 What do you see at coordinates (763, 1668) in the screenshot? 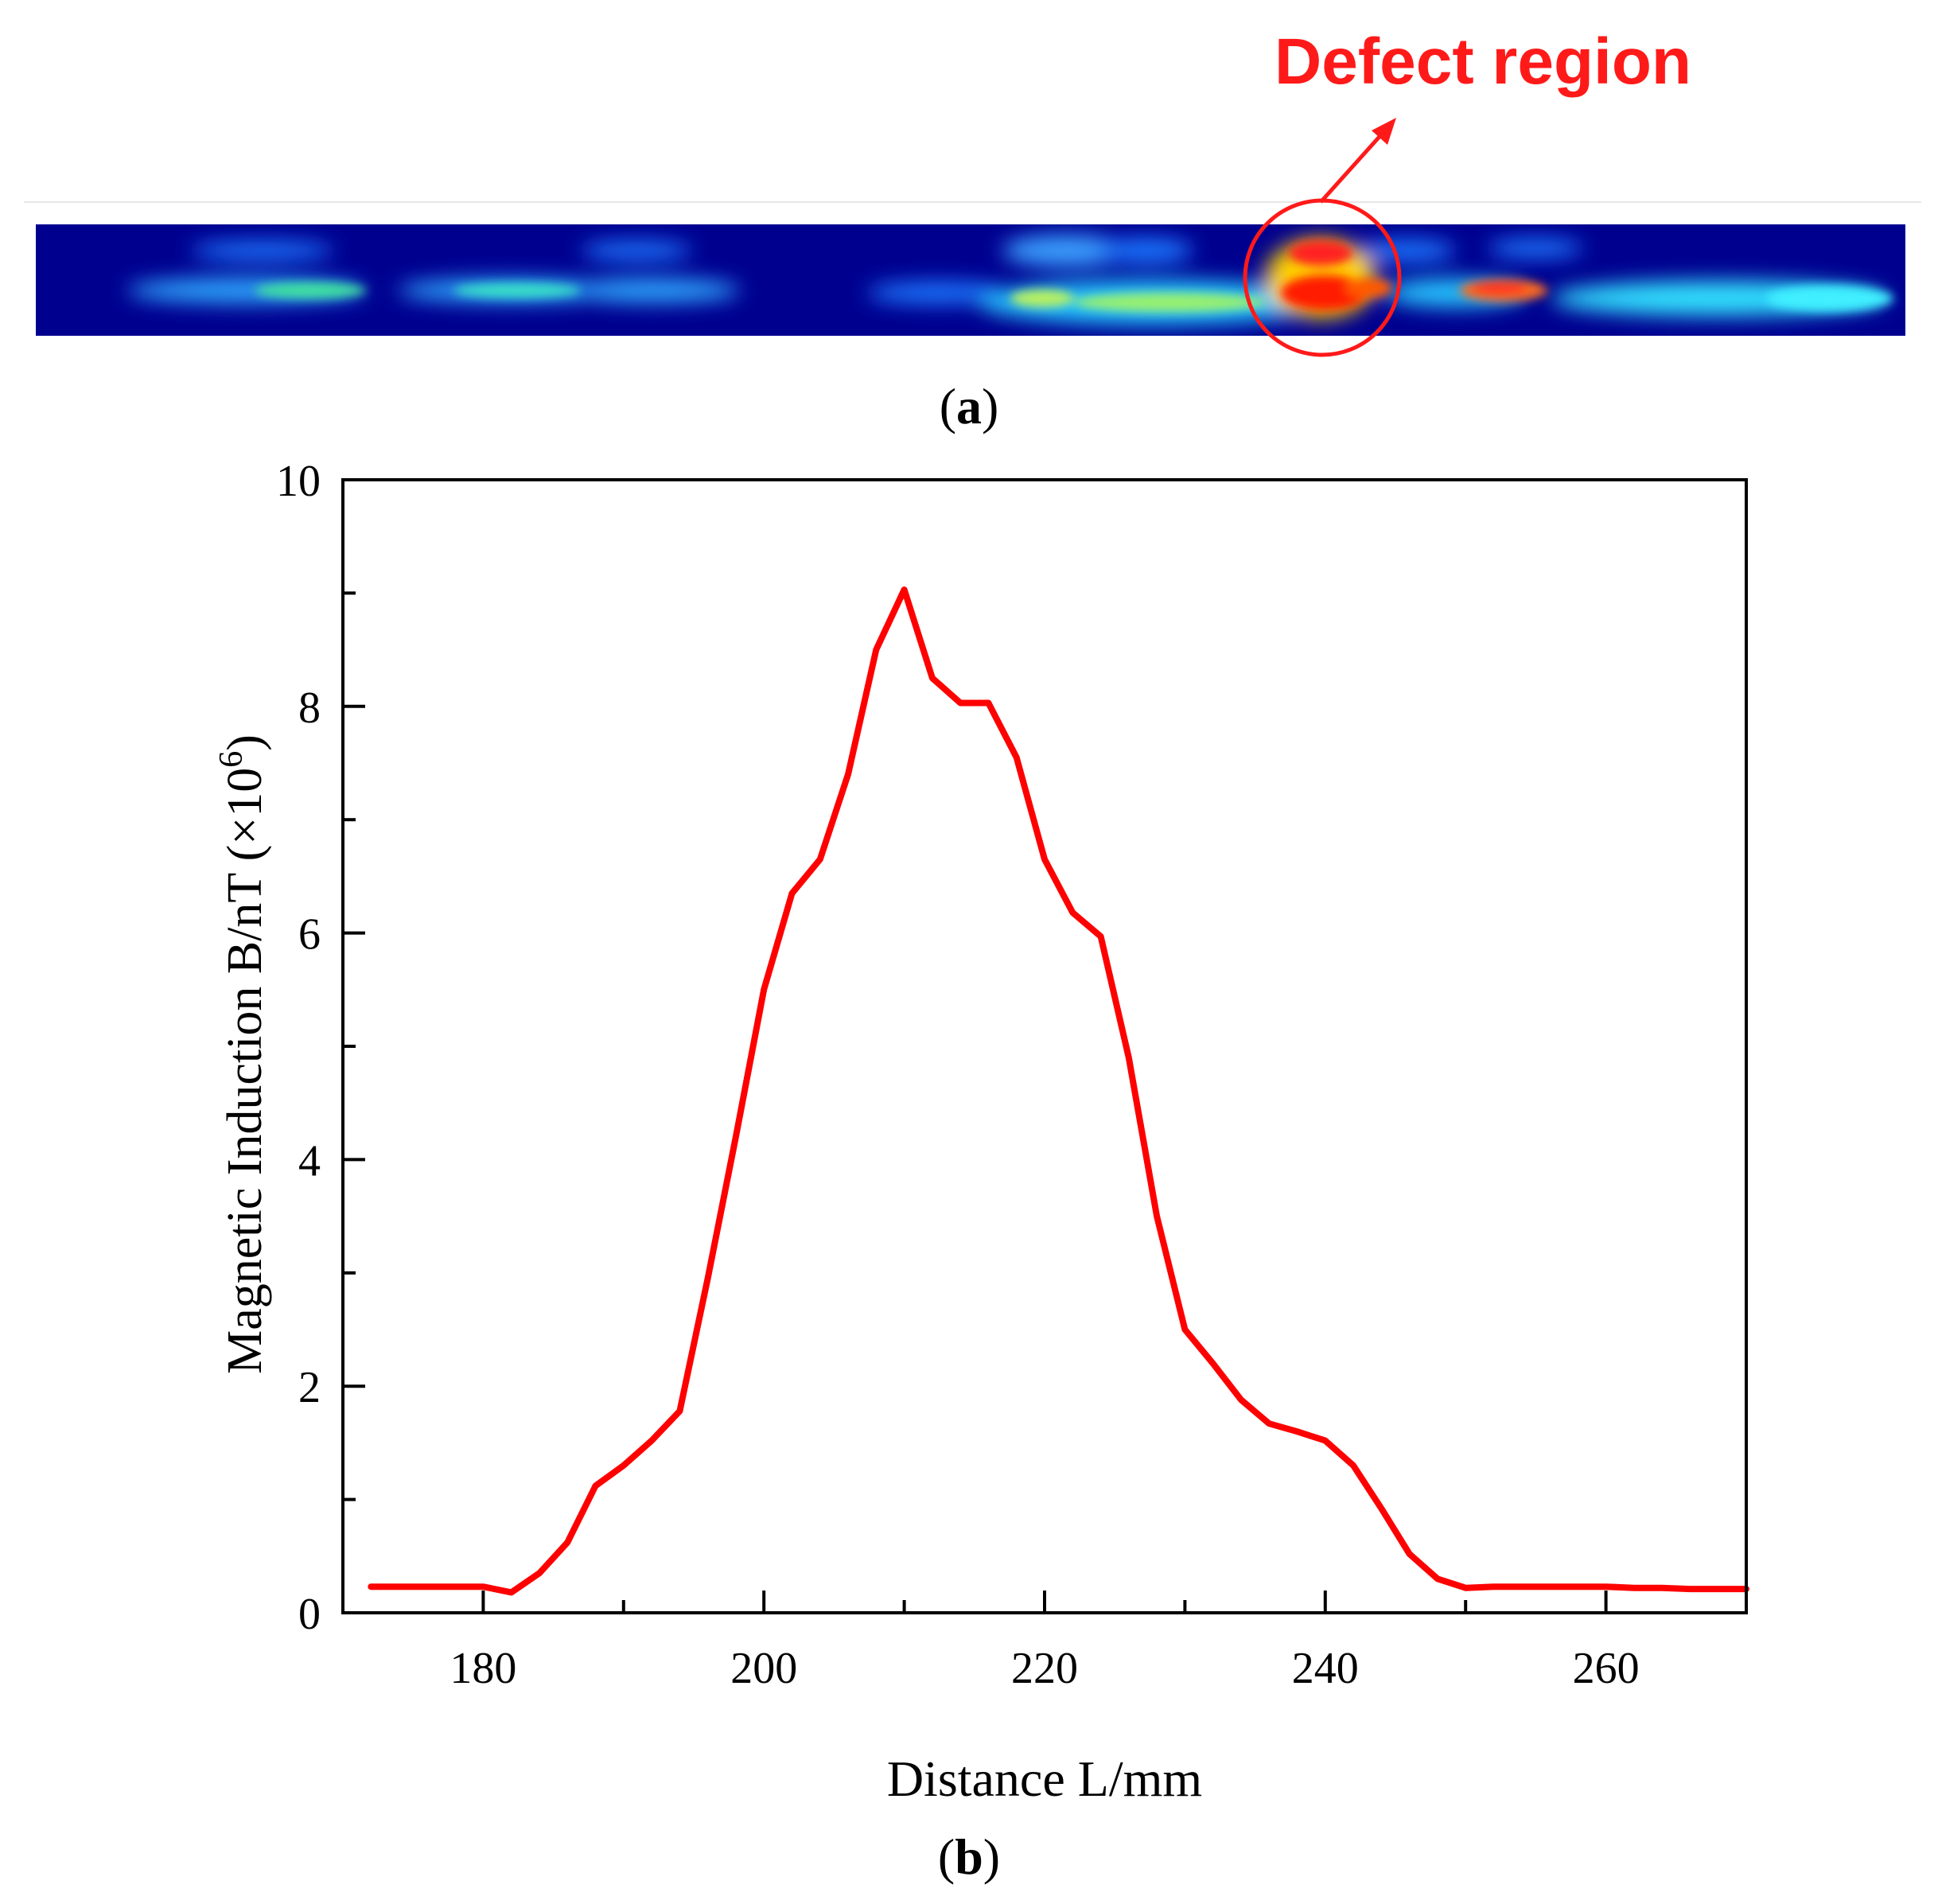
I see `x-tick-label: 200` at bounding box center [763, 1668].